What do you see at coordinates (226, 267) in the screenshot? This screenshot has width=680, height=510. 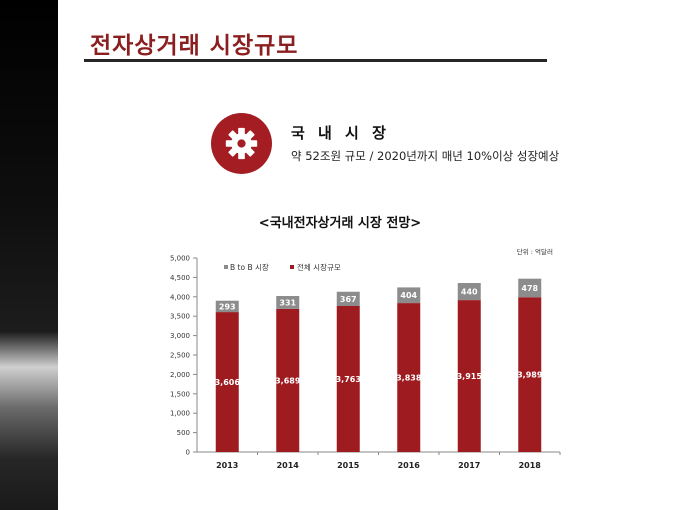 I see `legend-swatch-b2b` at bounding box center [226, 267].